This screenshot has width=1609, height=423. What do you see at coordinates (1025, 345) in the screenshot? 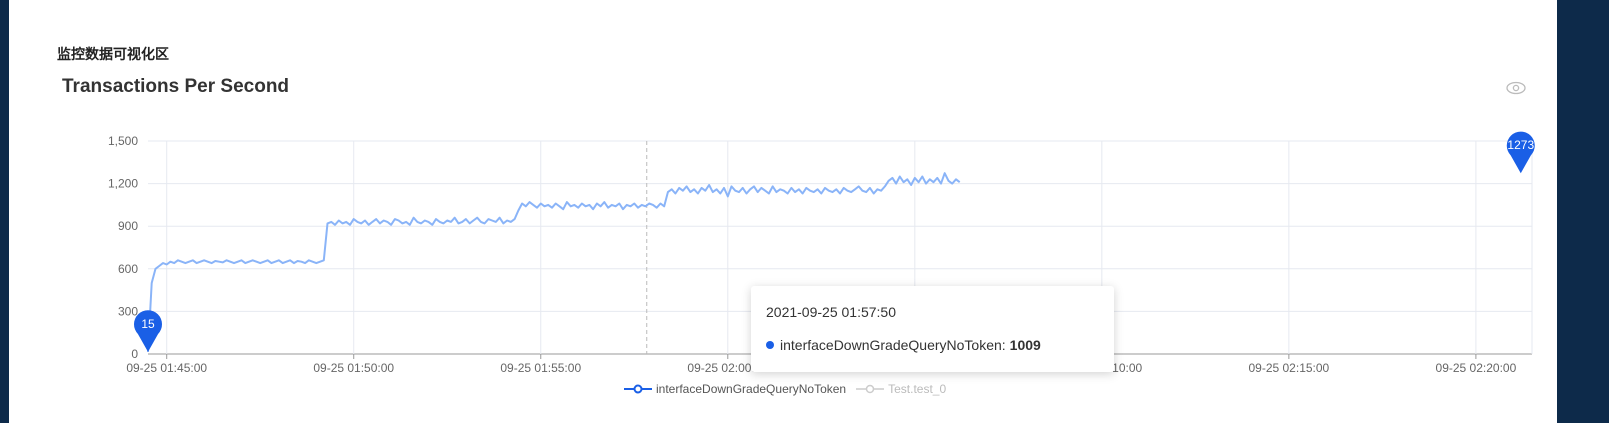
I see `tooltip-value: 1009` at bounding box center [1025, 345].